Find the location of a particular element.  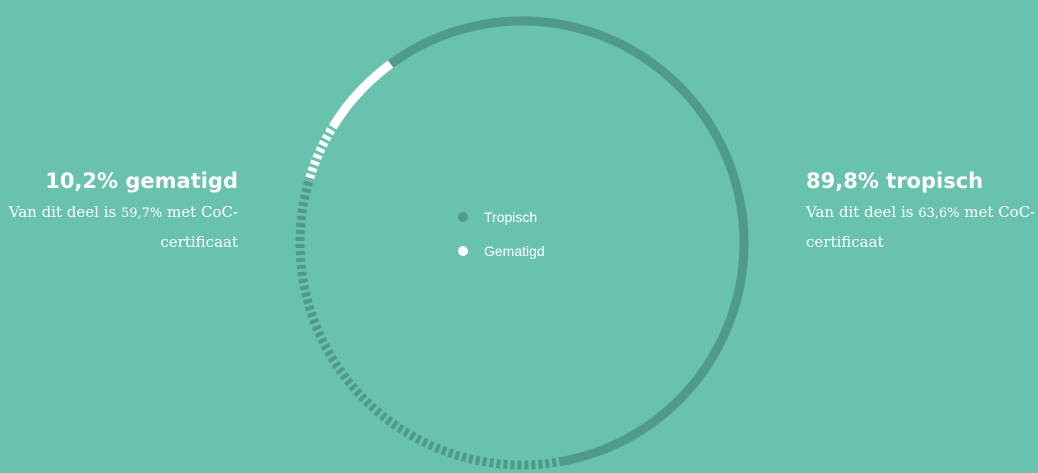

ring-segment-gematigd-certified is located at coordinates (361, 94).